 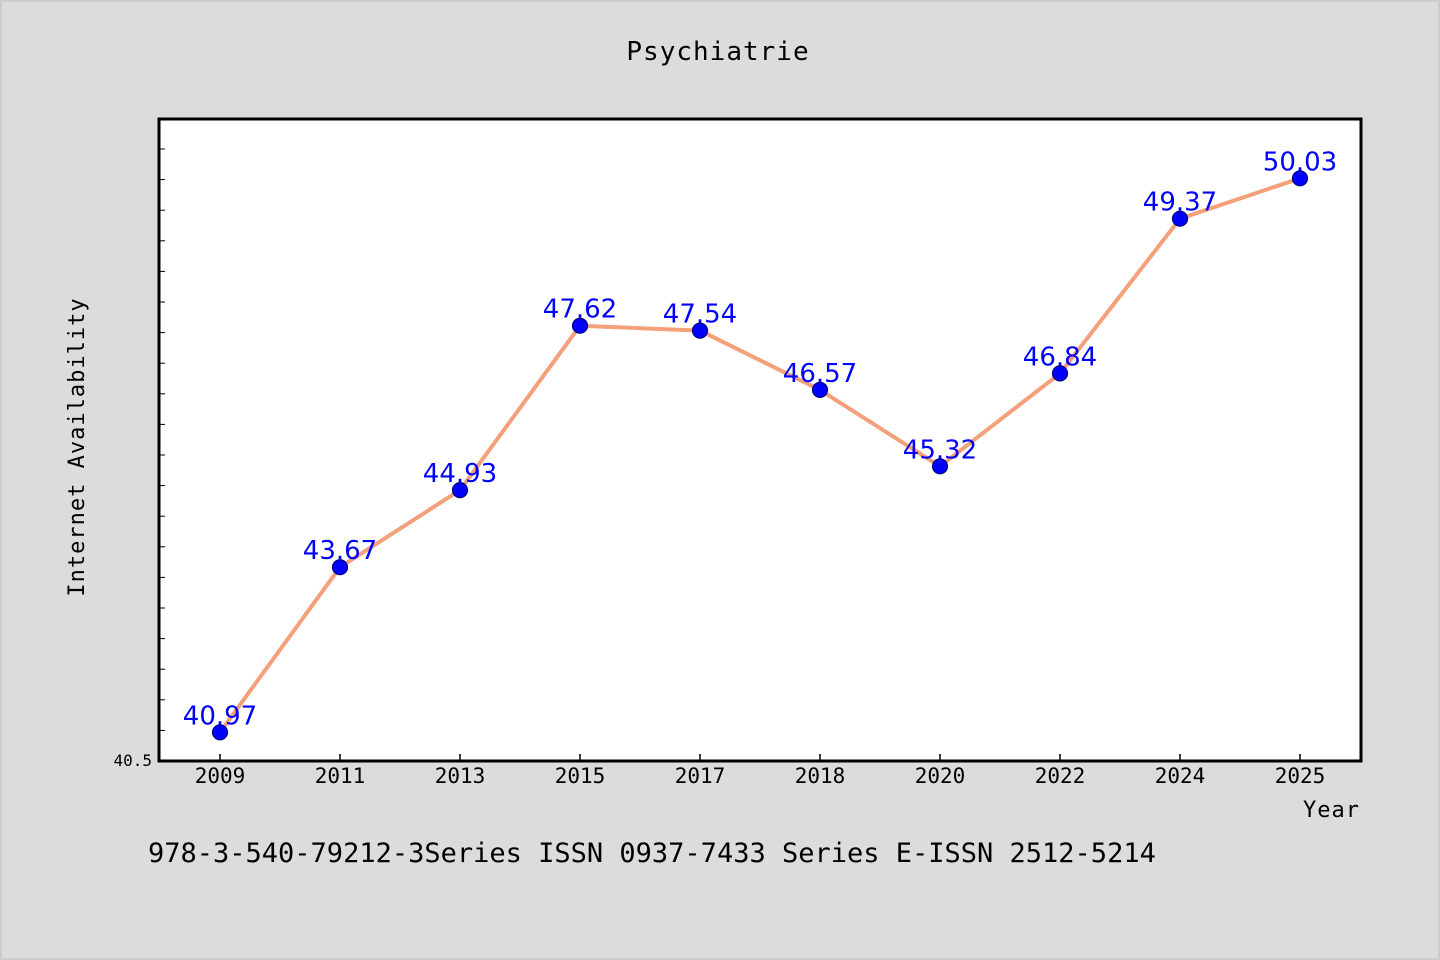 What do you see at coordinates (580, 776) in the screenshot?
I see `x-tick-label: 2015` at bounding box center [580, 776].